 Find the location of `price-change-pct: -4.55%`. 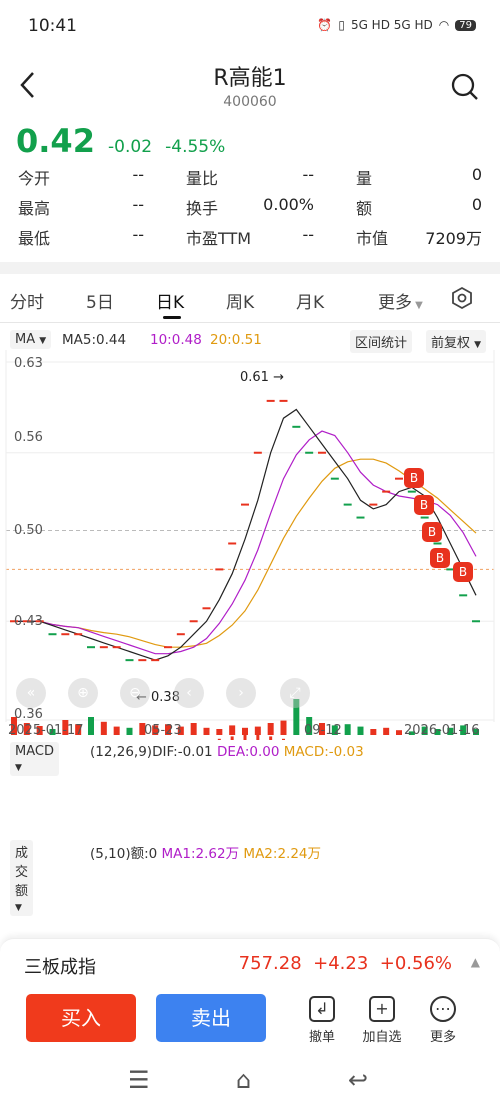

price-change-pct: -4.55% is located at coordinates (195, 147).